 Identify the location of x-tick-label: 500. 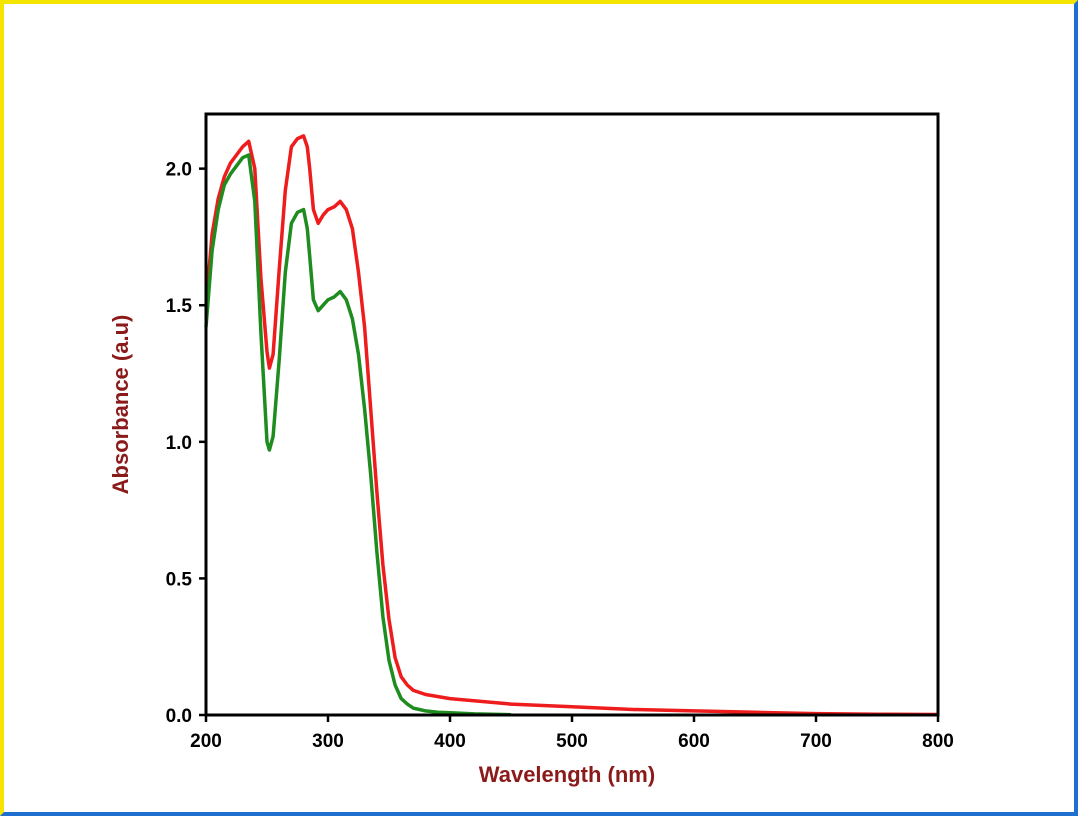
(572, 741).